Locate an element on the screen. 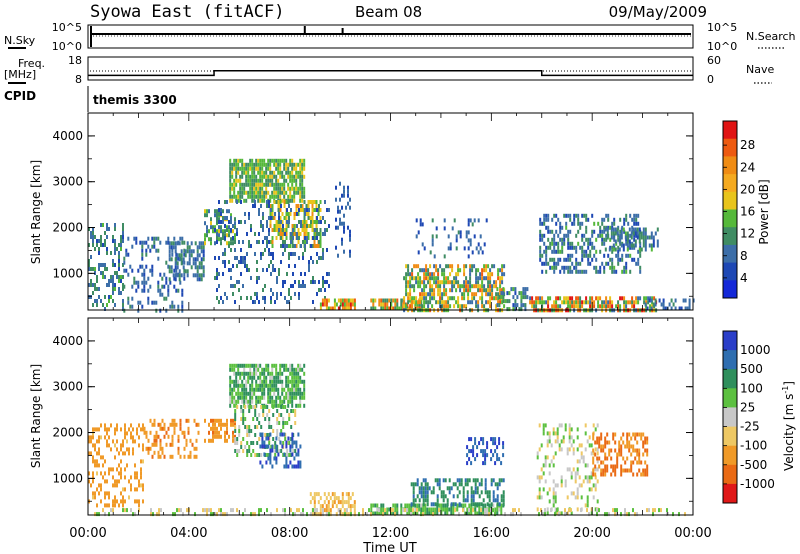  velocity-colorbar-tick-label: 100 is located at coordinates (751, 388).